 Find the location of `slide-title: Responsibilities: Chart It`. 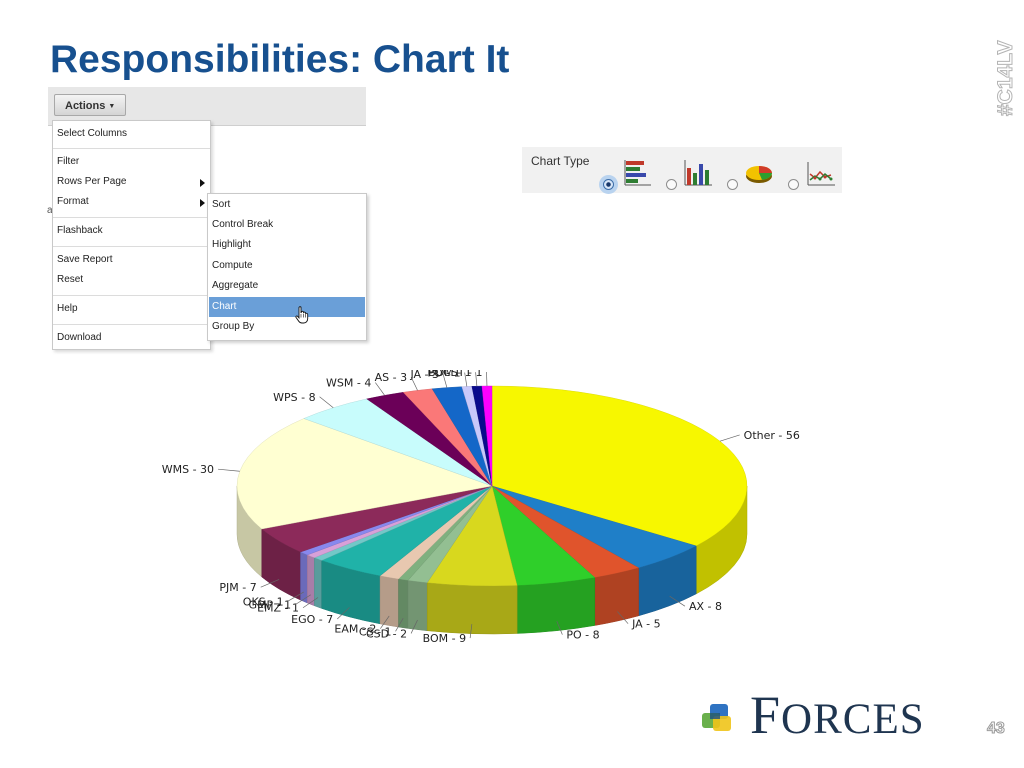

slide-title: Responsibilities: Chart It is located at coordinates (280, 59).